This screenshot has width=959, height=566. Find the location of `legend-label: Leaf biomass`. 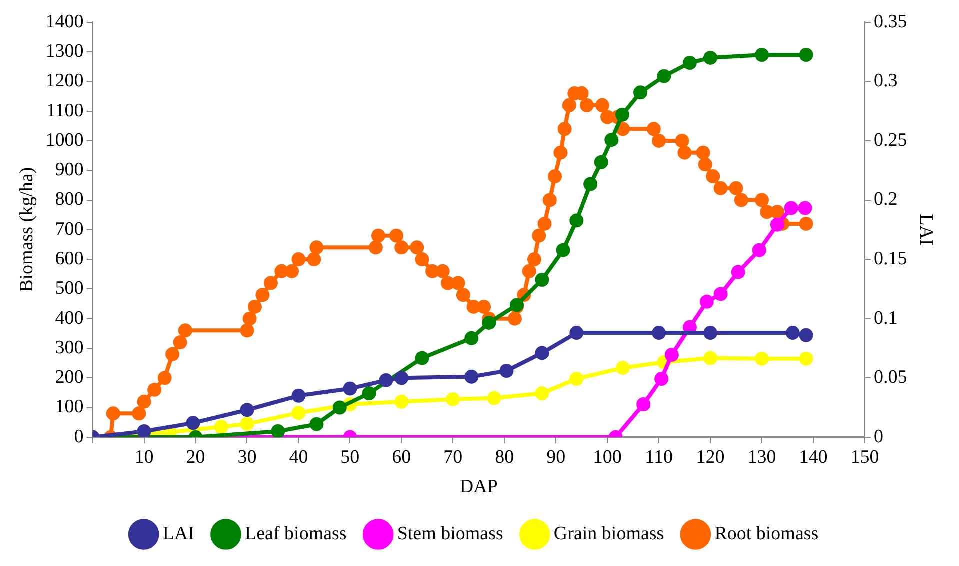

legend-label: Leaf biomass is located at coordinates (295, 533).